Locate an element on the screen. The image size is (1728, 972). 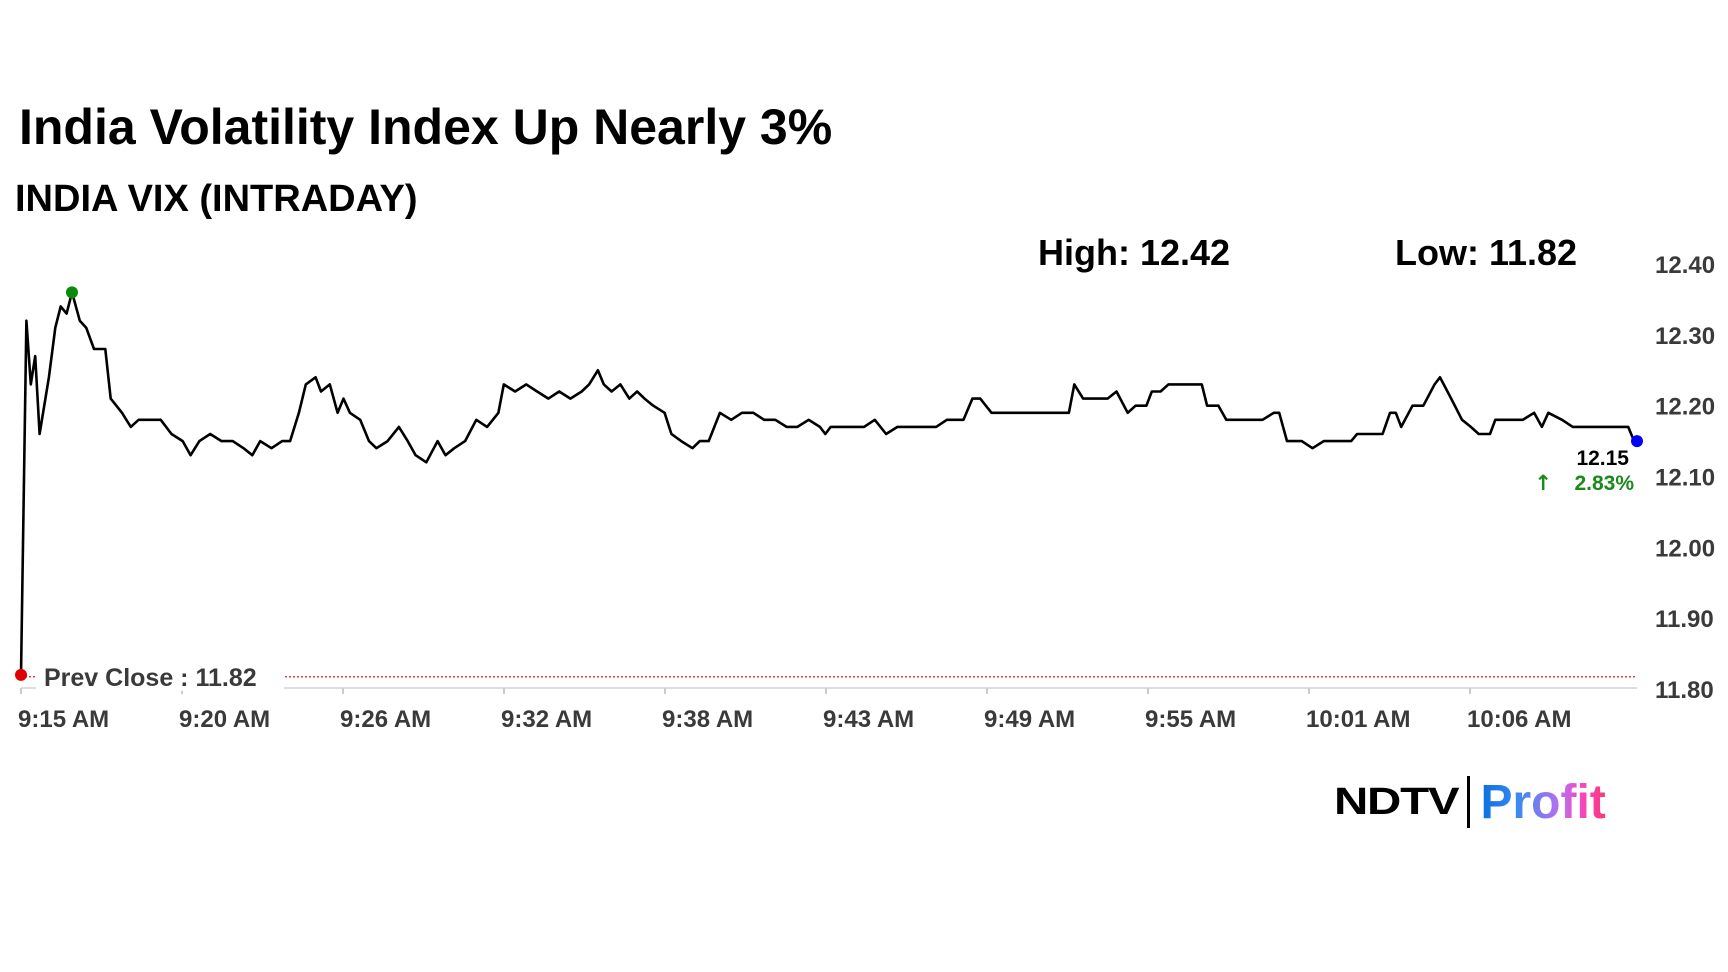
page-title: India Volatility Index Up Nearly 3% is located at coordinates (426, 127).